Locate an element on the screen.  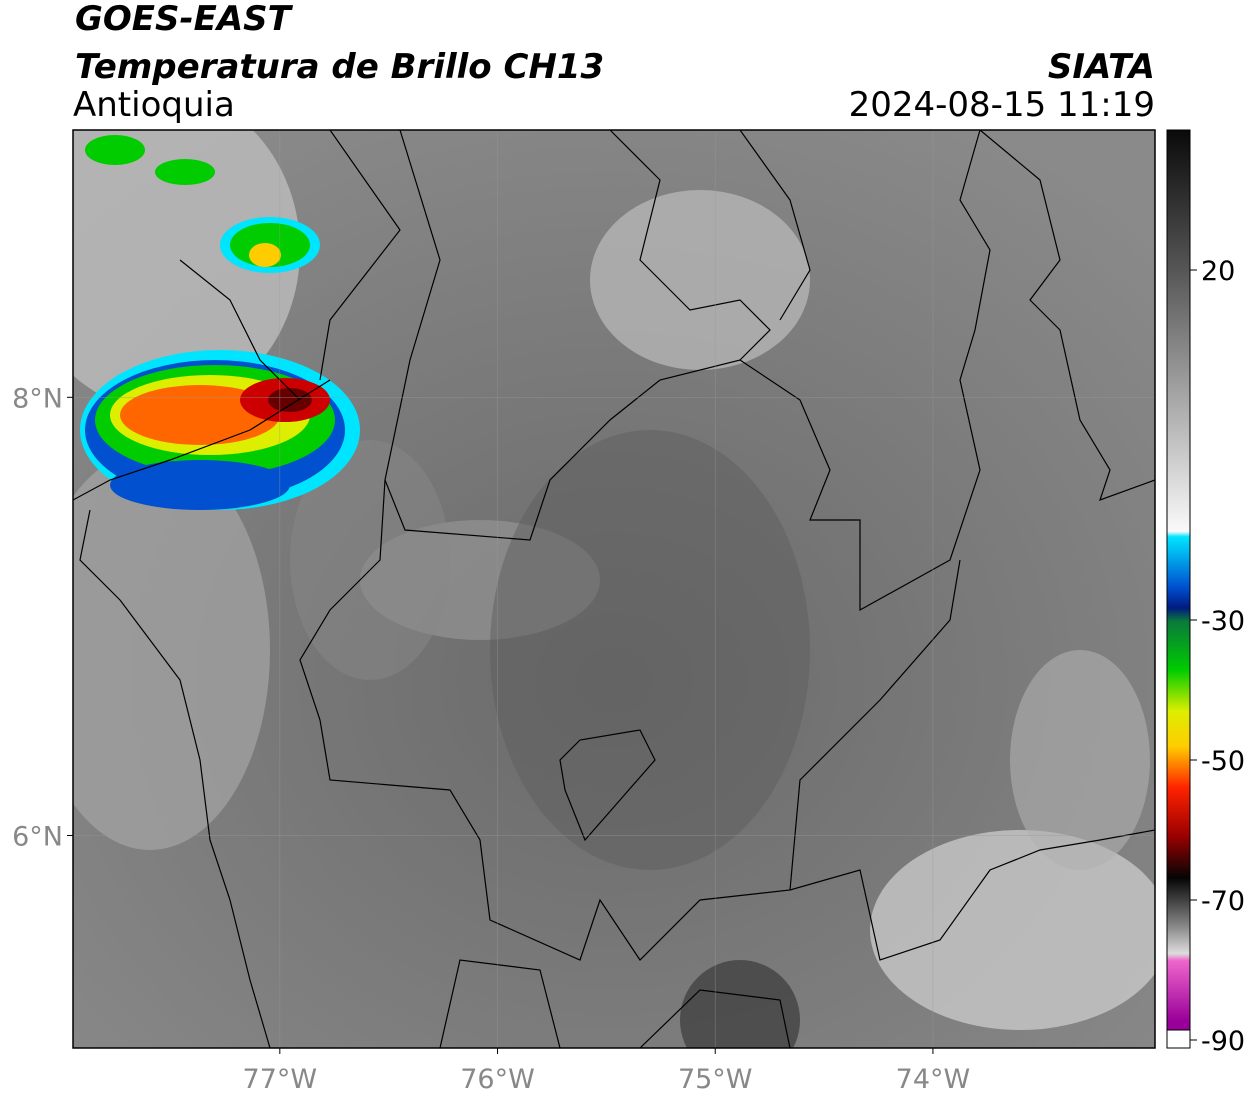
colorbar-under is located at coordinates (1178, 1039).